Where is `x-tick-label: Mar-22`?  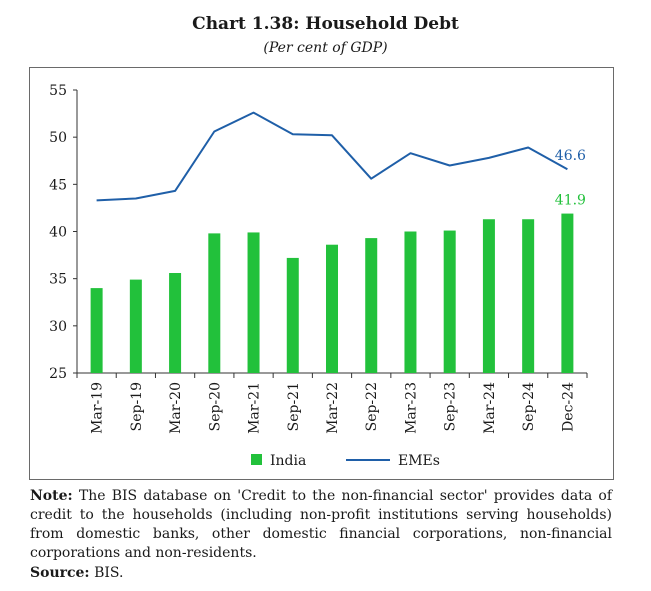
x-tick-label: Mar-22 is located at coordinates (333, 408).